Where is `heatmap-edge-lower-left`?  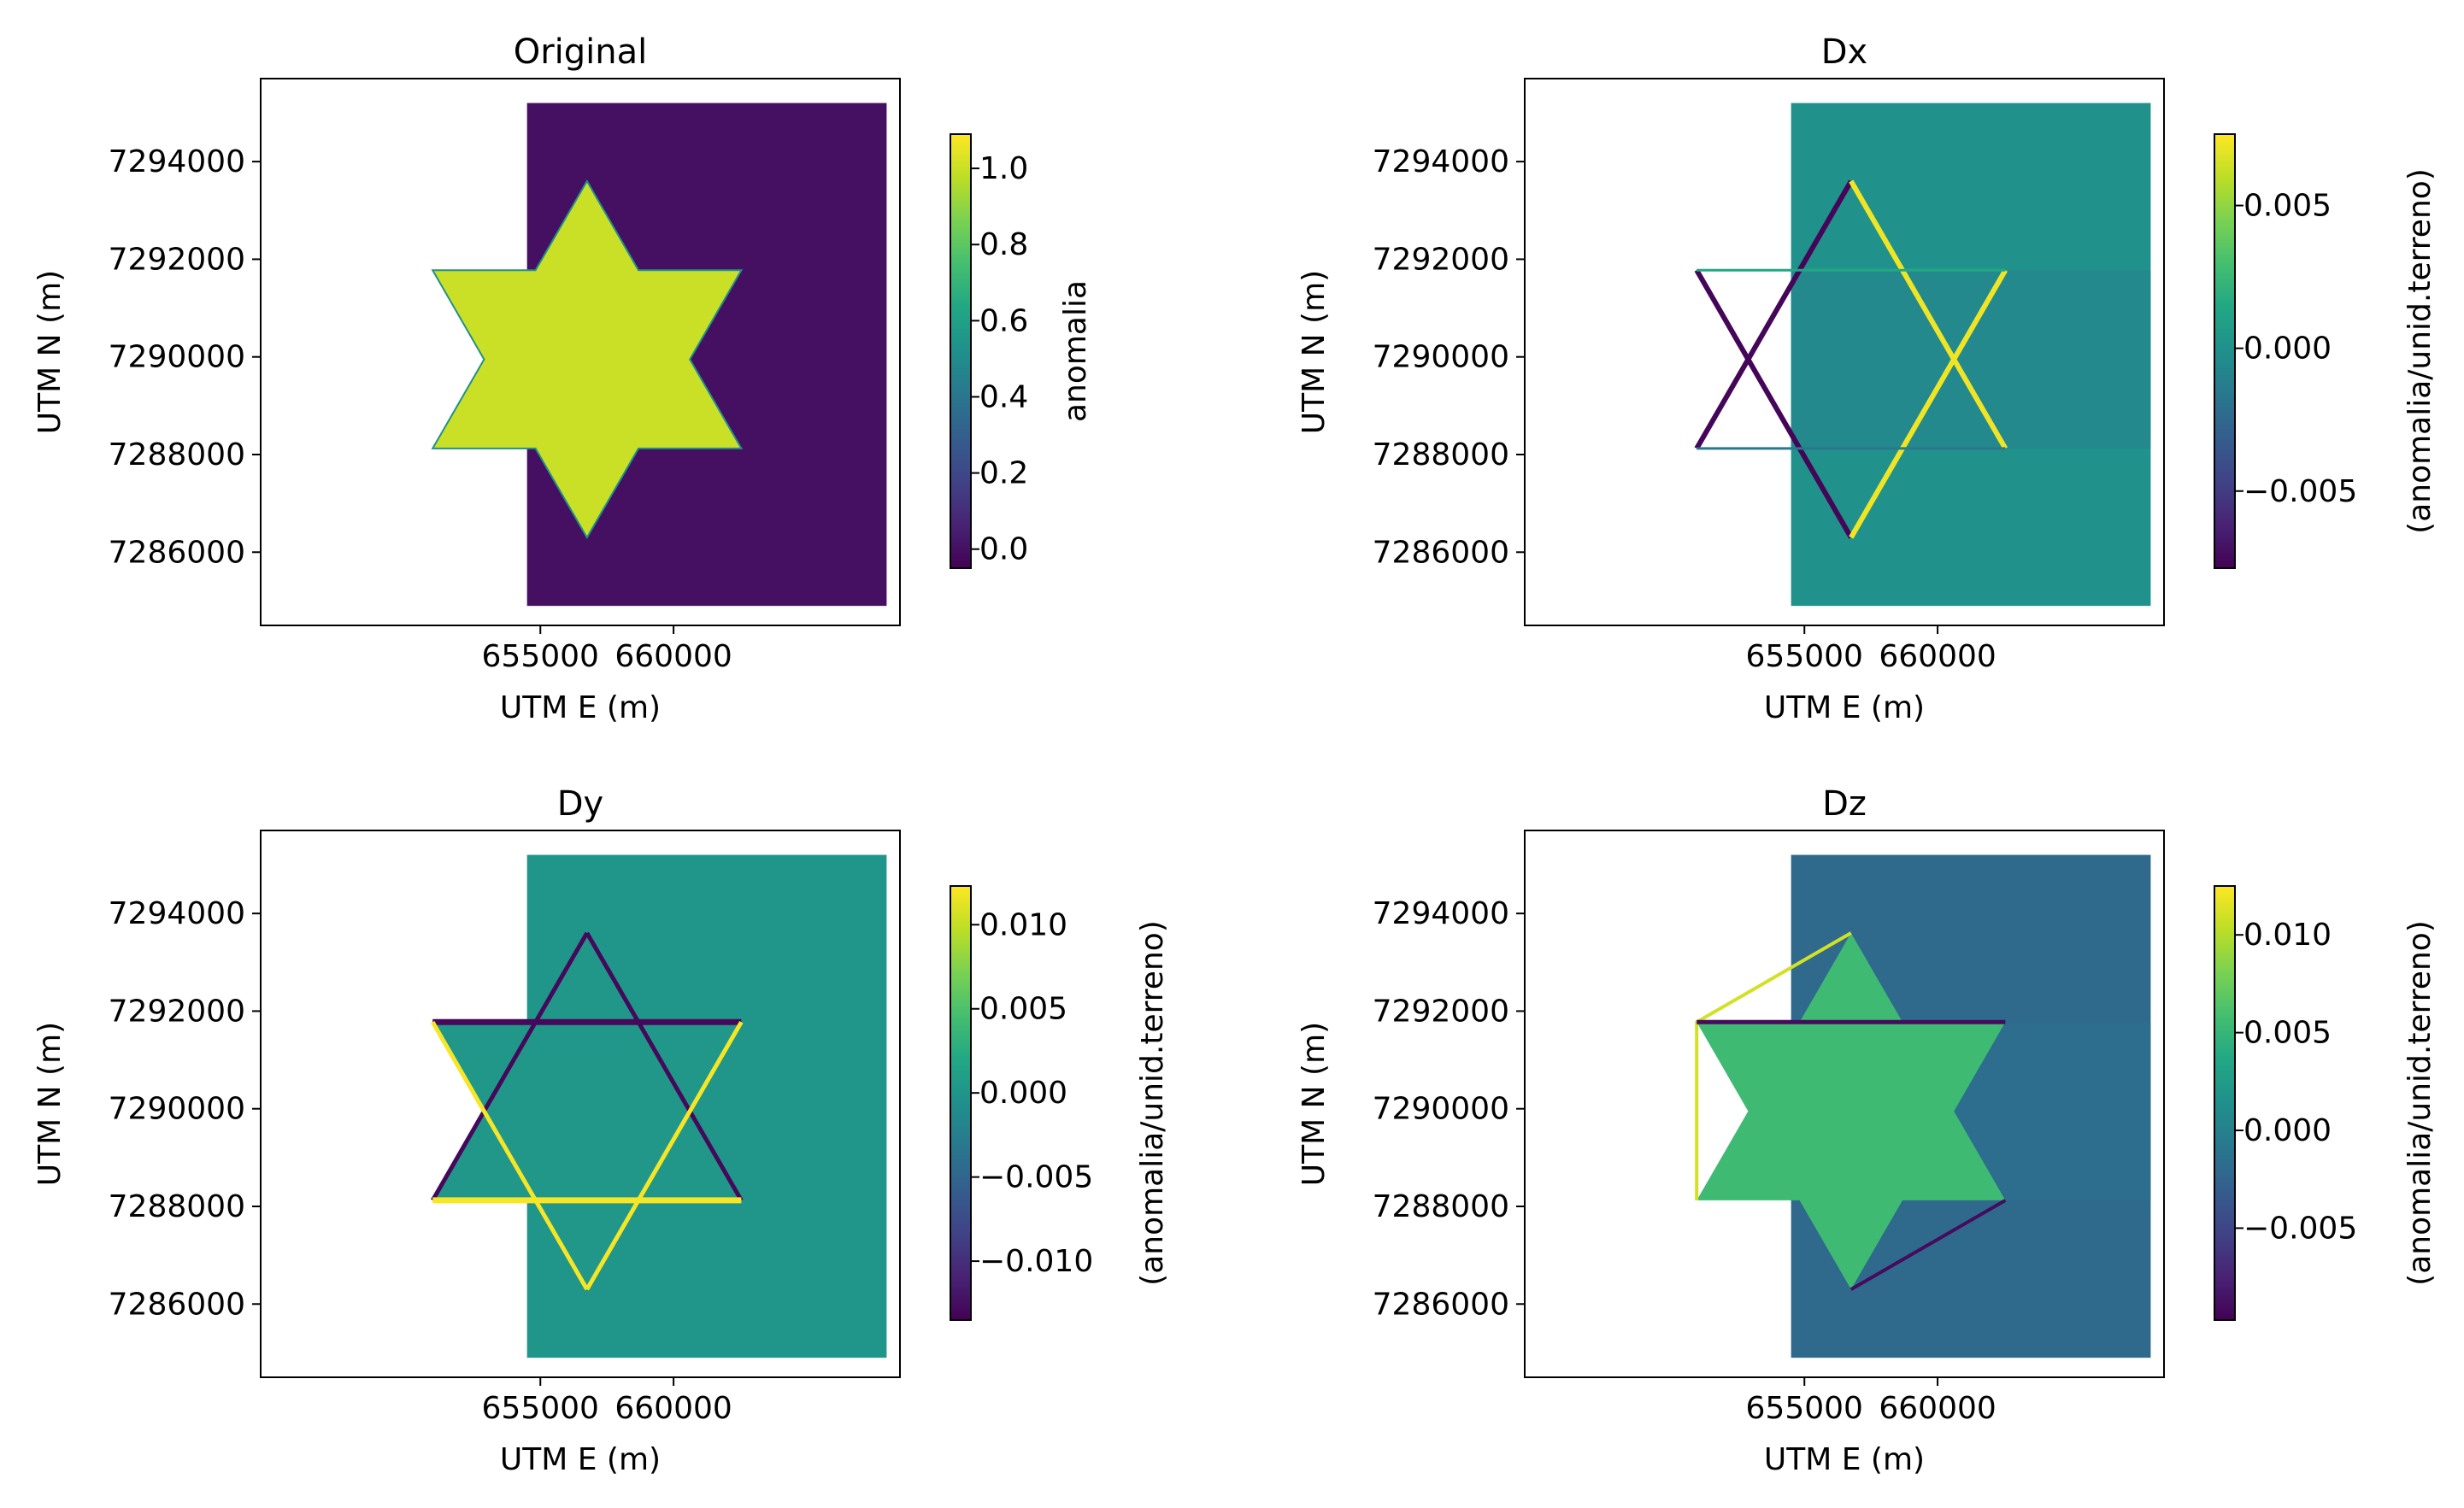
heatmap-edge-lower-left is located at coordinates (510, 1156).